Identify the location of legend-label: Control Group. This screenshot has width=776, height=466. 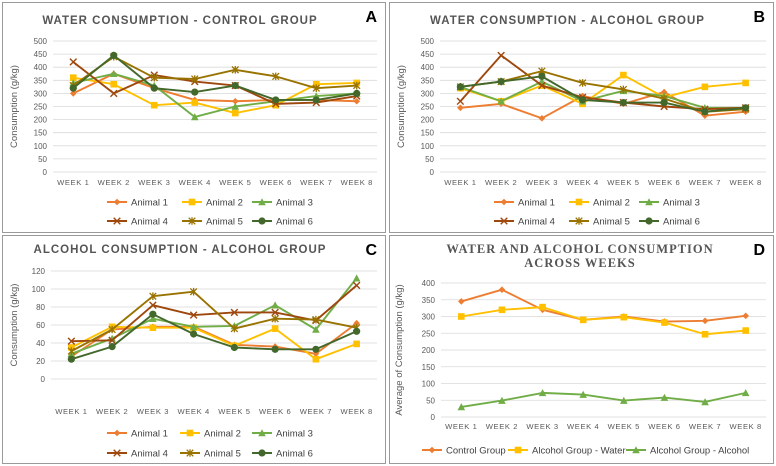
(476, 451).